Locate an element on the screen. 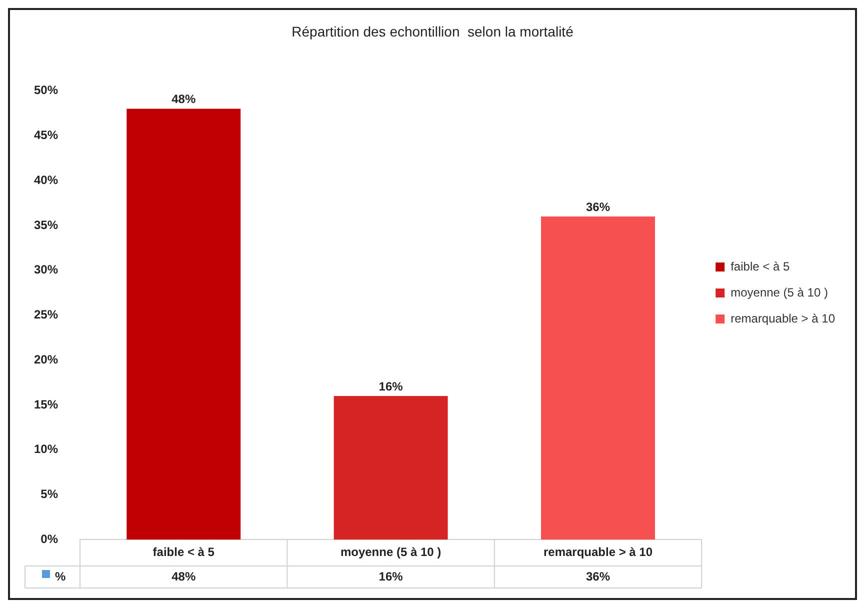 The width and height of the screenshot is (863, 604). x-tick-label: faible < à 5 is located at coordinates (183, 552).